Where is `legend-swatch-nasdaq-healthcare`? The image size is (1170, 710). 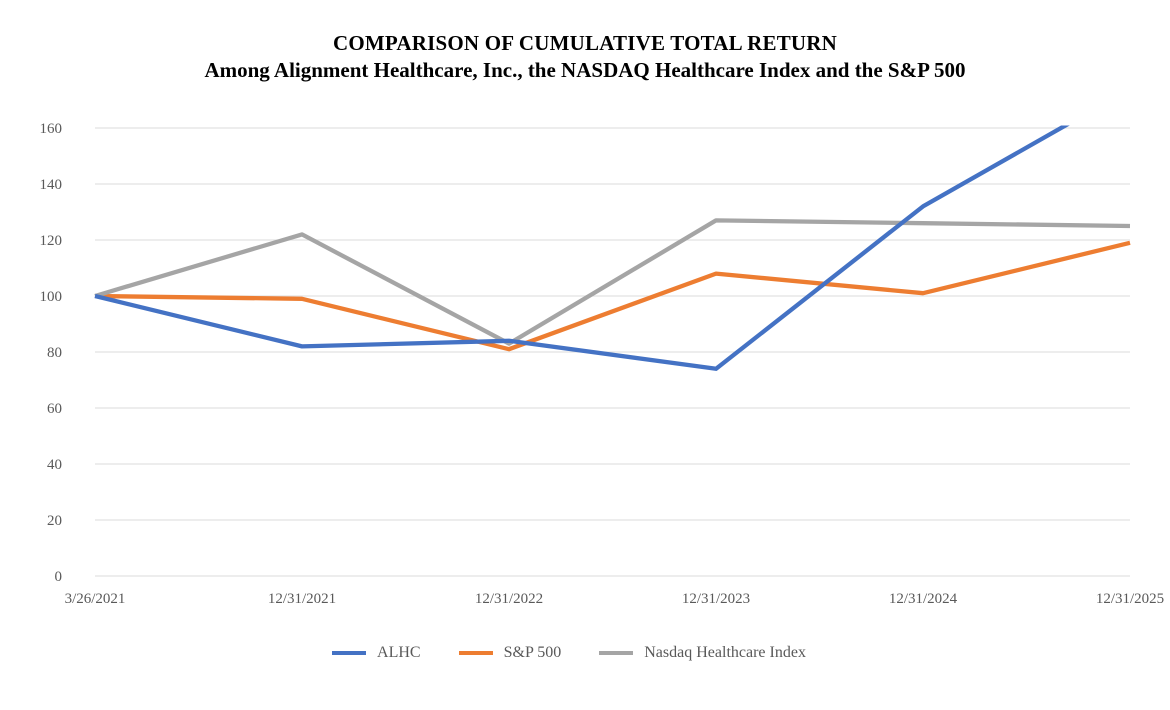
legend-swatch-nasdaq-healthcare is located at coordinates (616, 653).